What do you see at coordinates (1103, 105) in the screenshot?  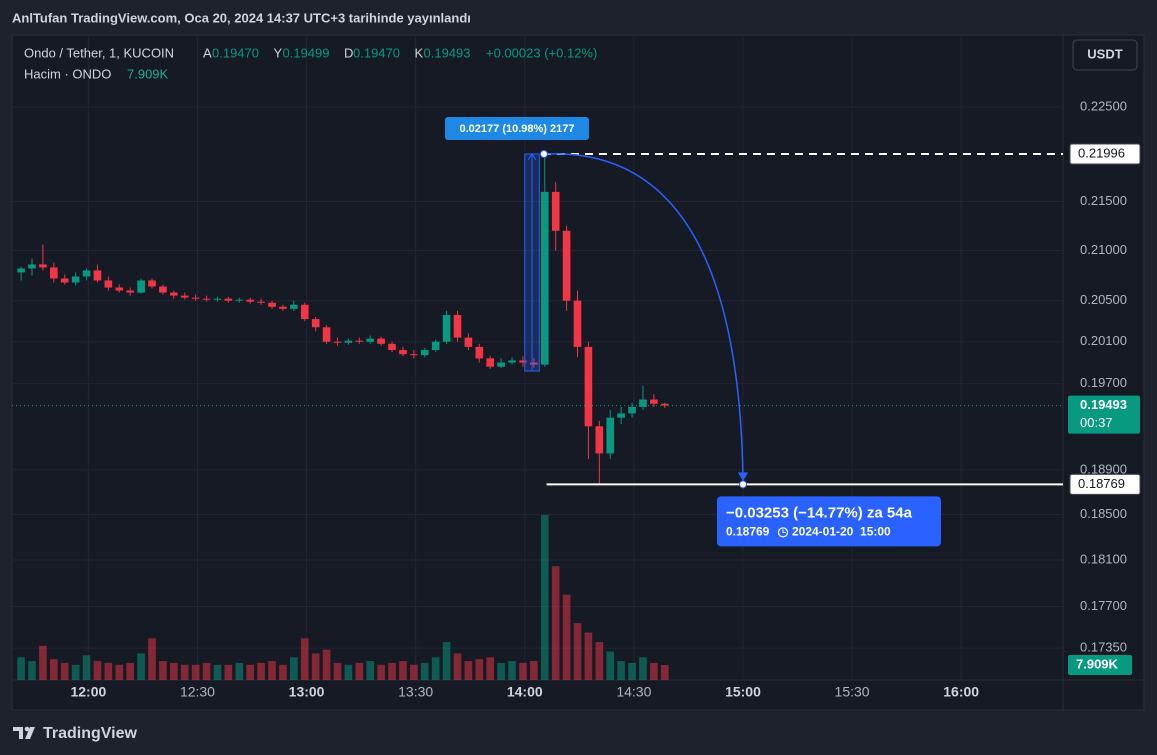 I see `y-tick-label: 0.22500` at bounding box center [1103, 105].